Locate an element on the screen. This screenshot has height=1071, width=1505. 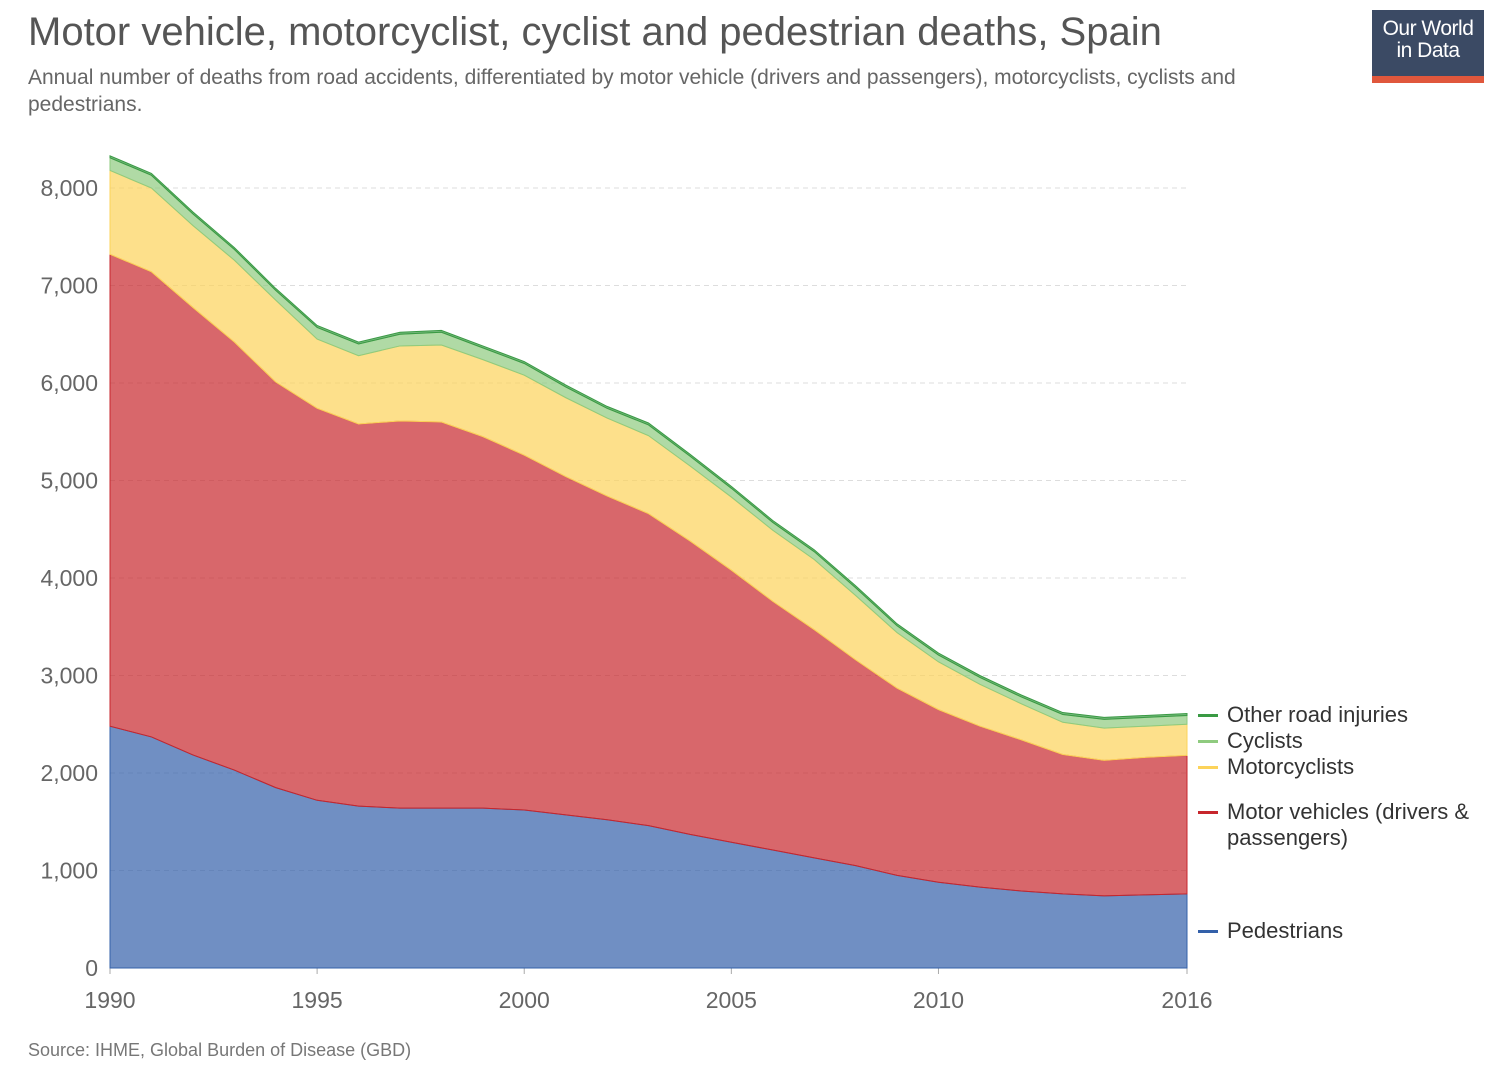
y-tick-label: 6,000 is located at coordinates (69, 383).